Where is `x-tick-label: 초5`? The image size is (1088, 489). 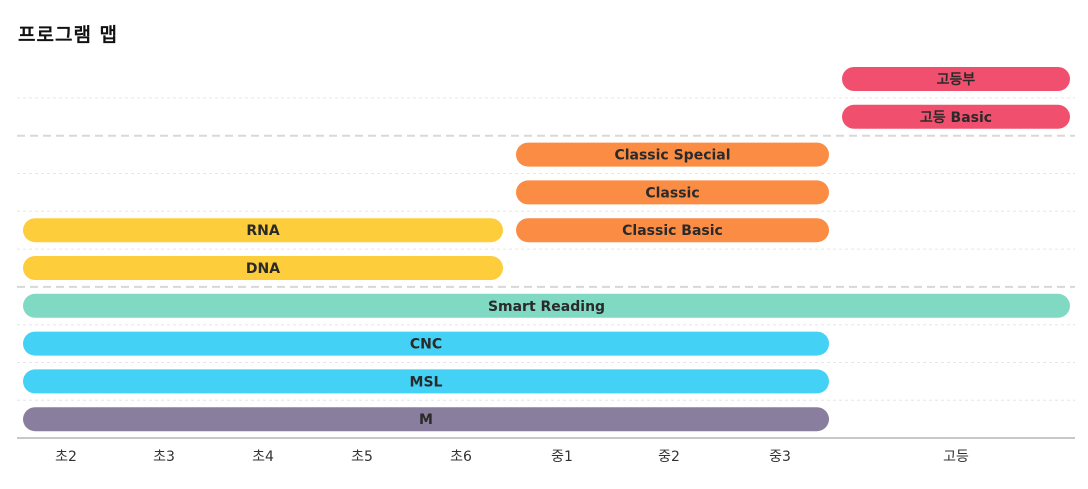
x-tick-label: 초5 is located at coordinates (362, 457).